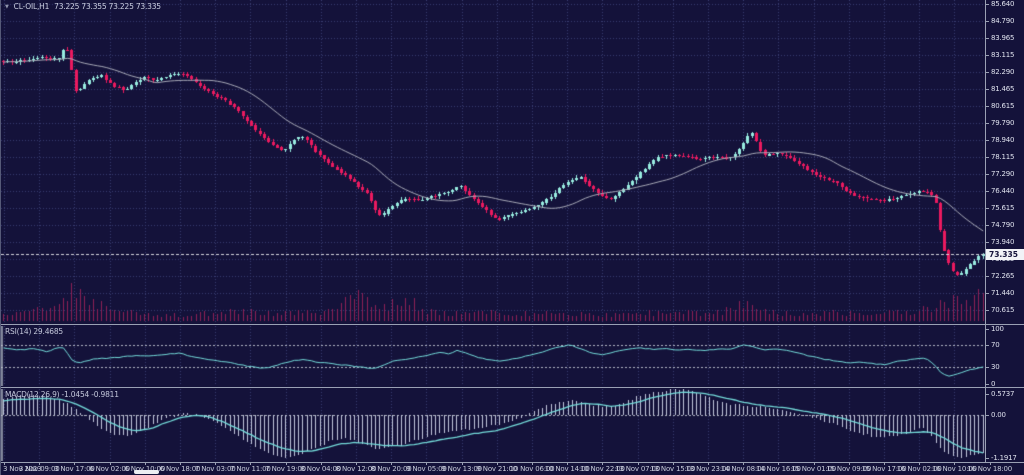  I want to click on price-axis-label: 82.290, so click(1003, 72).